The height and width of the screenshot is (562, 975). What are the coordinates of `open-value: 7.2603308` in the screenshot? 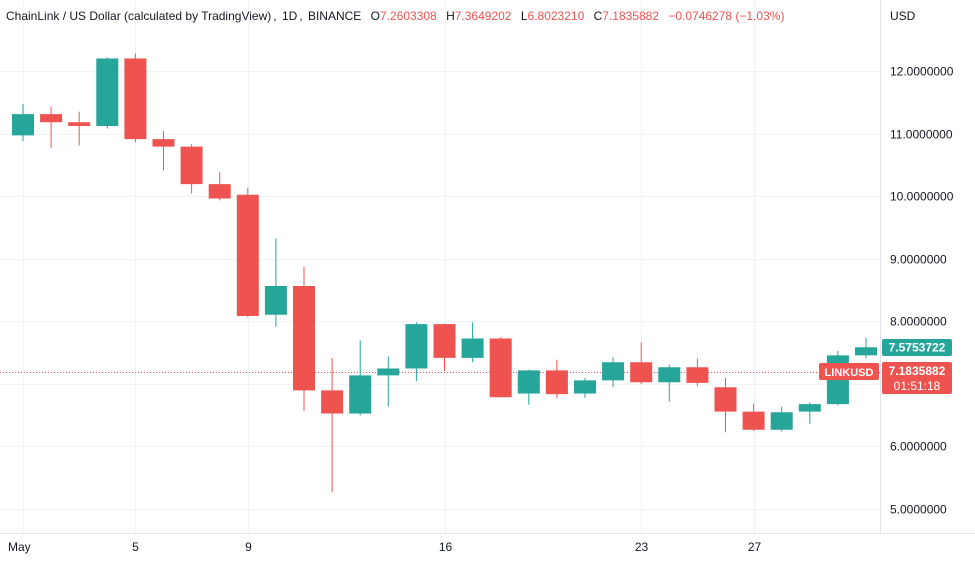 It's located at (408, 16).